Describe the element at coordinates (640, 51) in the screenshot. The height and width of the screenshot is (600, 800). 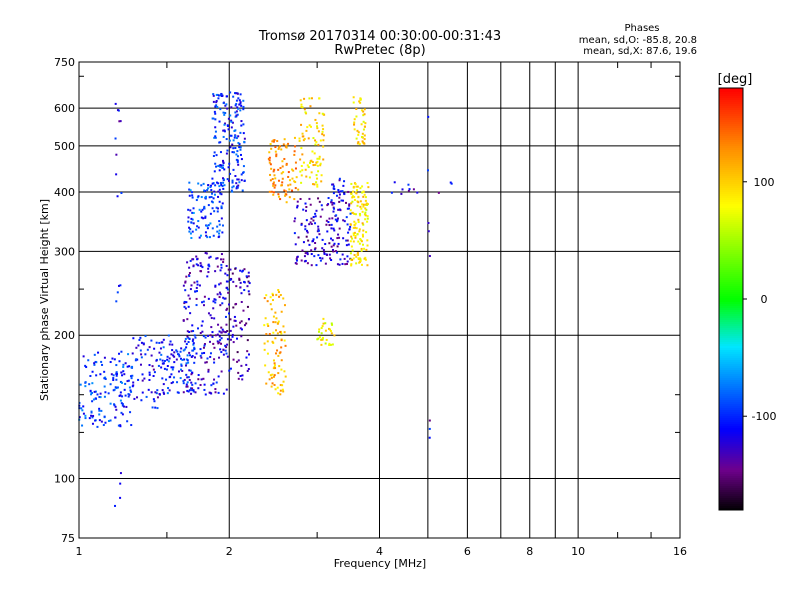
I see `stats-x-line: mean, sd,X: 87.6, 19.6` at that location.